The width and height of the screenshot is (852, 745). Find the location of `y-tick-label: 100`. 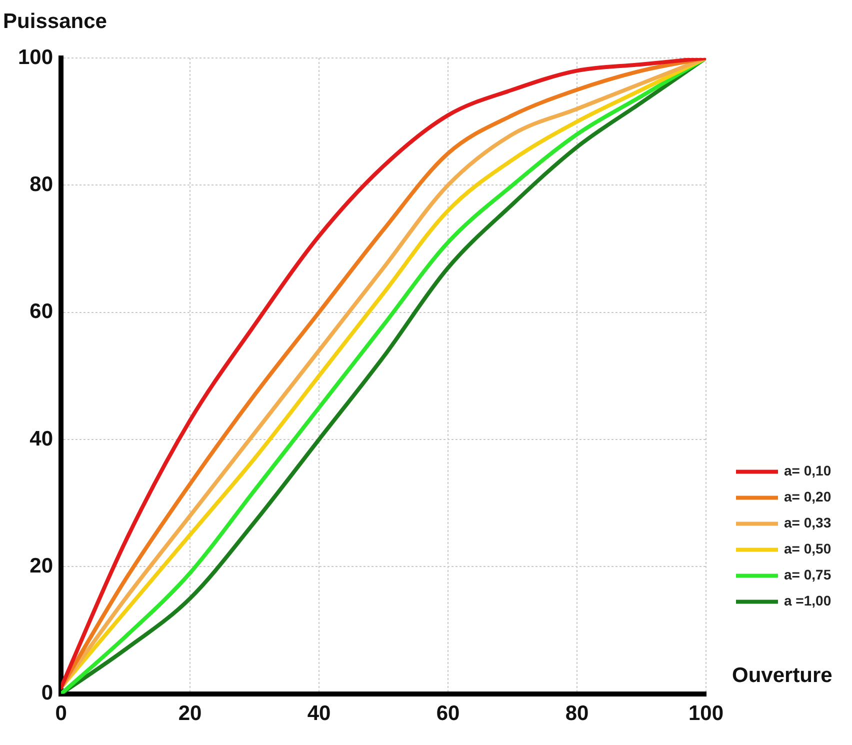

y-tick-label: 100 is located at coordinates (36, 57).